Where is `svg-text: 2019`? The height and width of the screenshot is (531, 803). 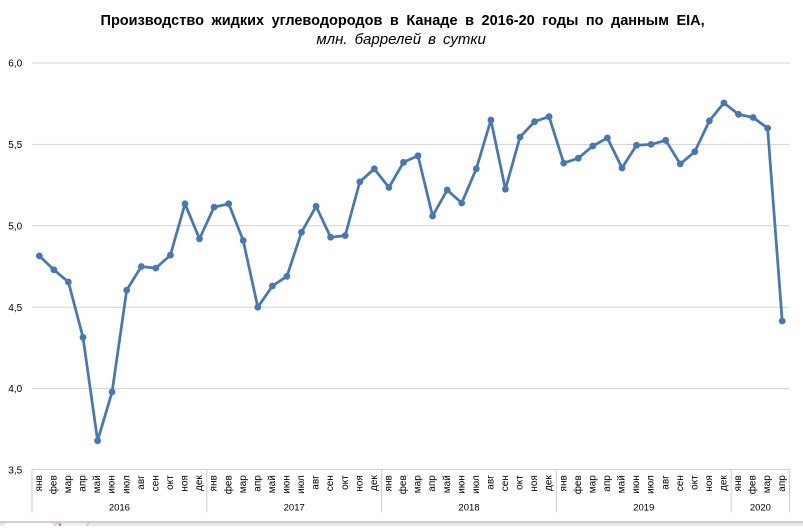 svg-text: 2019 is located at coordinates (643, 507).